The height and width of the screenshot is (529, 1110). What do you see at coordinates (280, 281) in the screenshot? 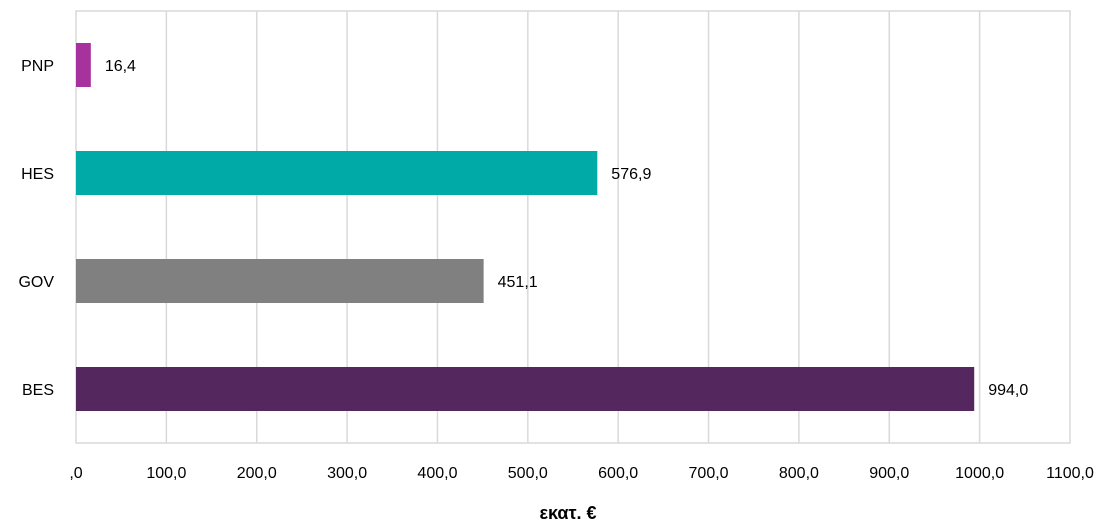
I see `bar-gov` at bounding box center [280, 281].